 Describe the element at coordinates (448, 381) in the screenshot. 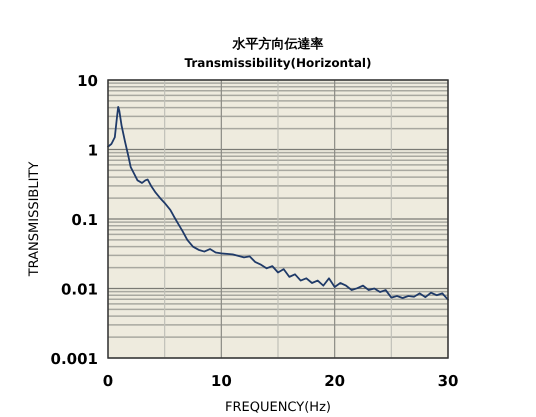

I see `x-tick-label: 30` at that location.